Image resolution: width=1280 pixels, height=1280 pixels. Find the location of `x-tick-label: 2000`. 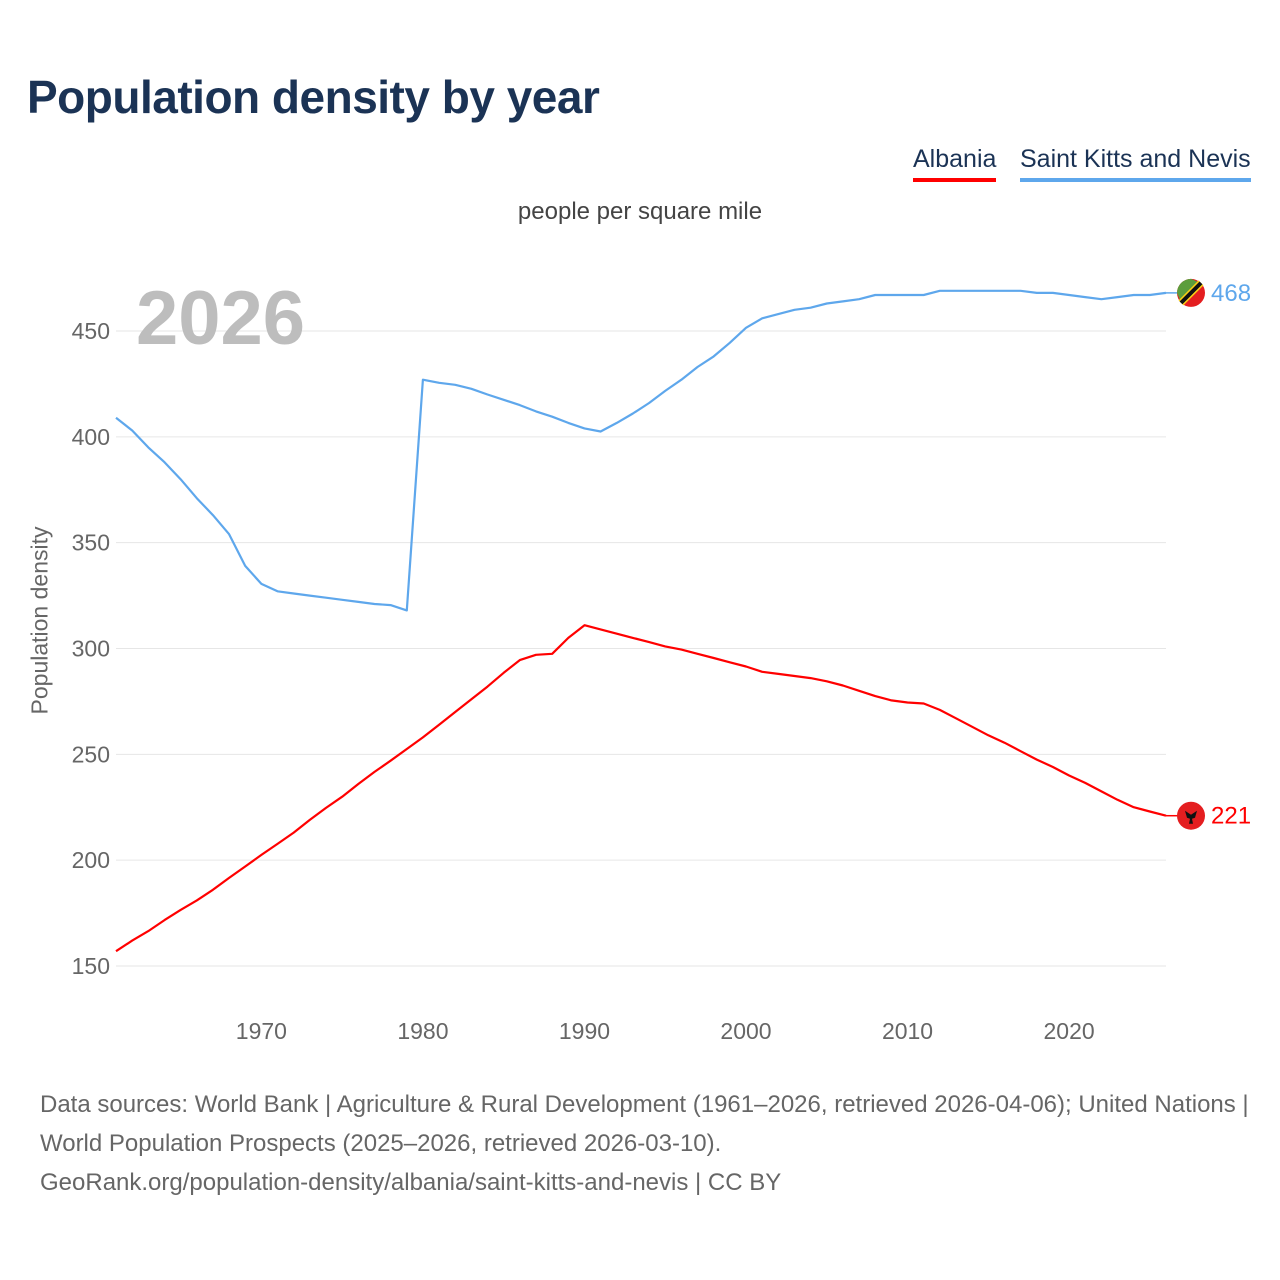

x-tick-label: 2000 is located at coordinates (745, 1031).